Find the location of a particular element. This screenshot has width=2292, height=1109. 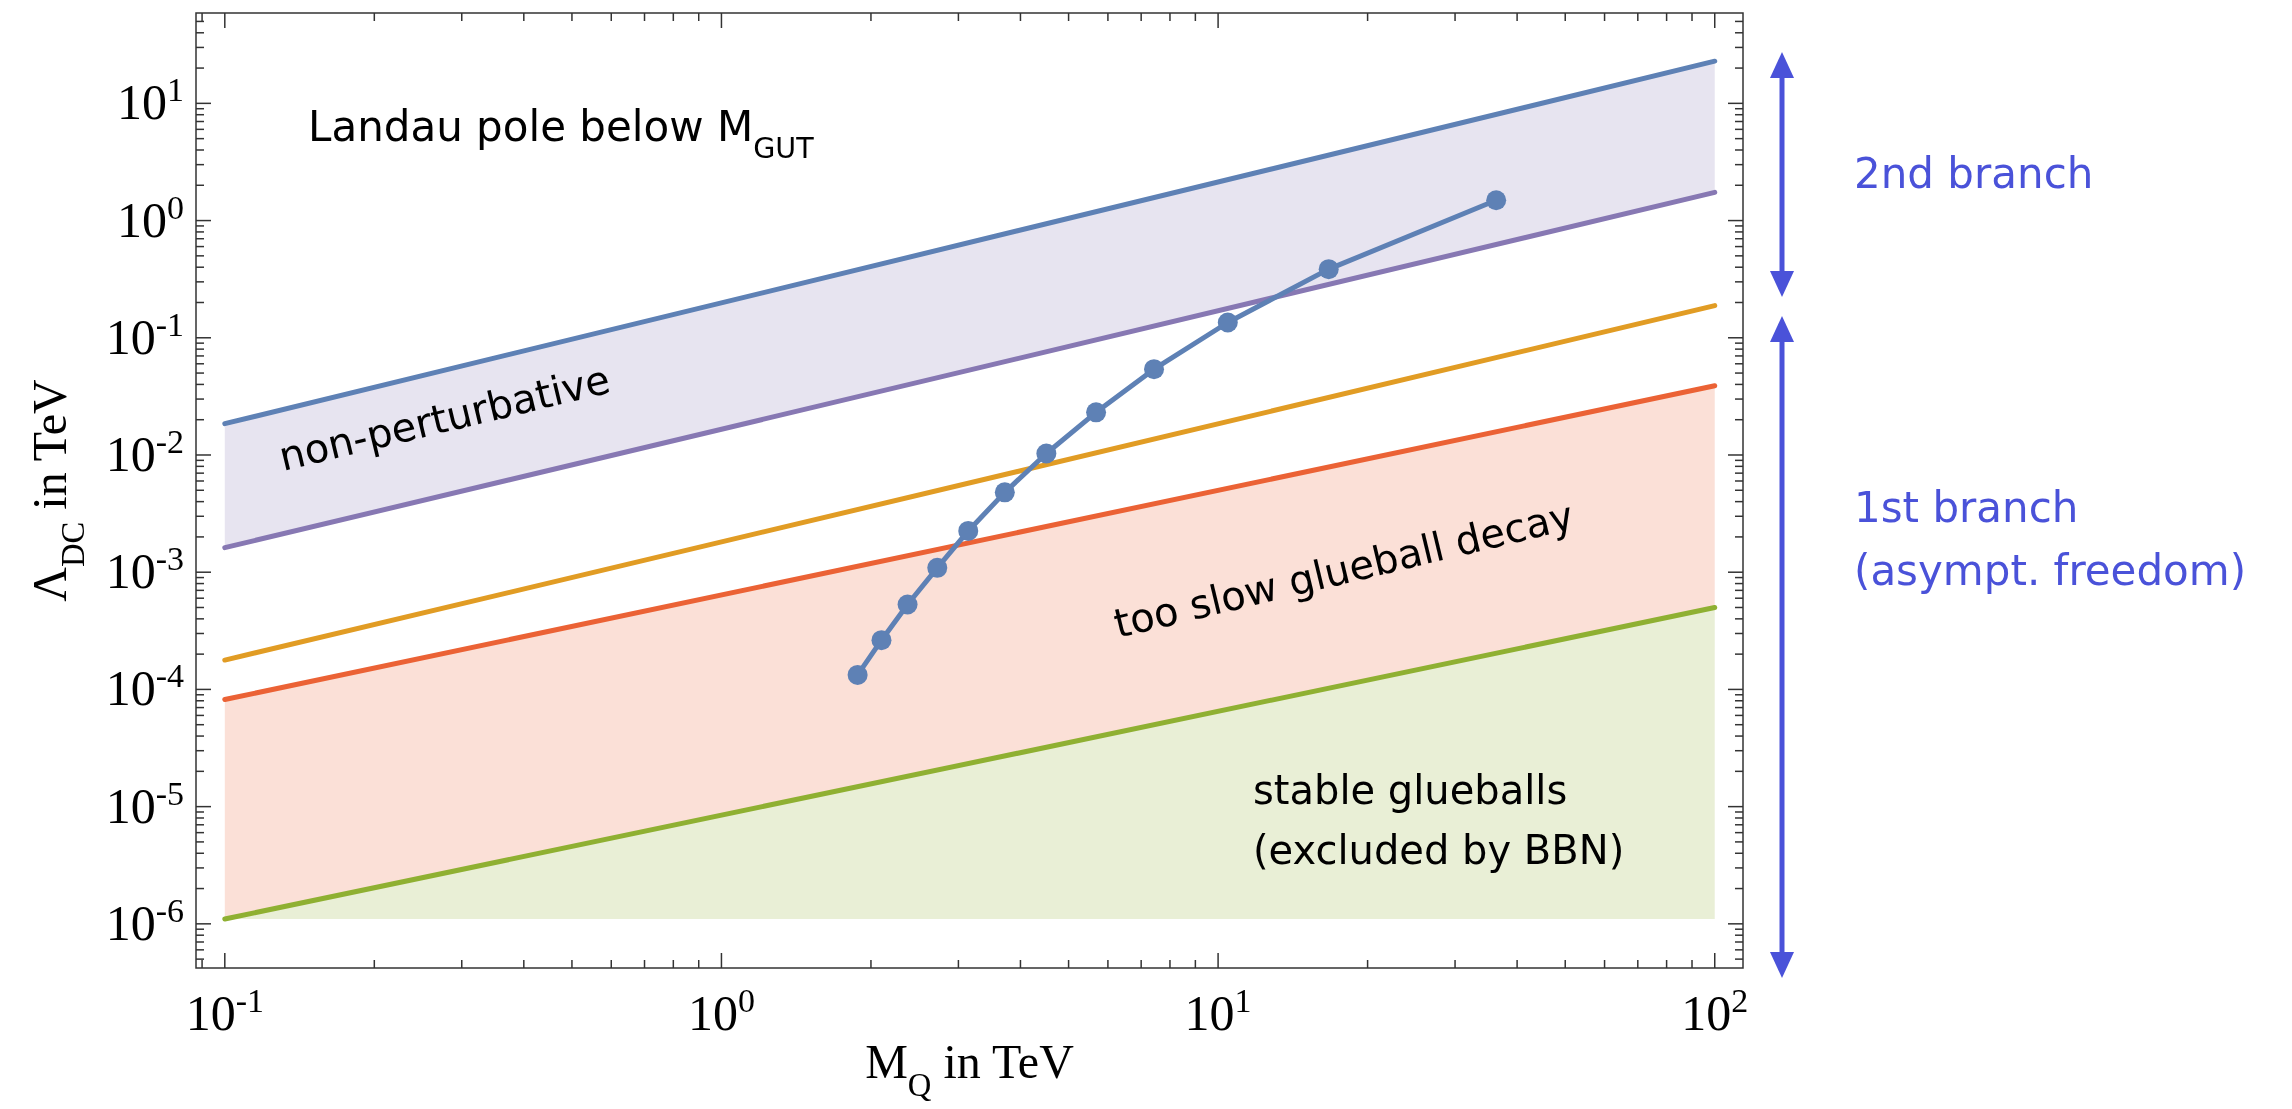

annotation: stable glueballs (excluded by BBN) is located at coordinates (1439, 820).